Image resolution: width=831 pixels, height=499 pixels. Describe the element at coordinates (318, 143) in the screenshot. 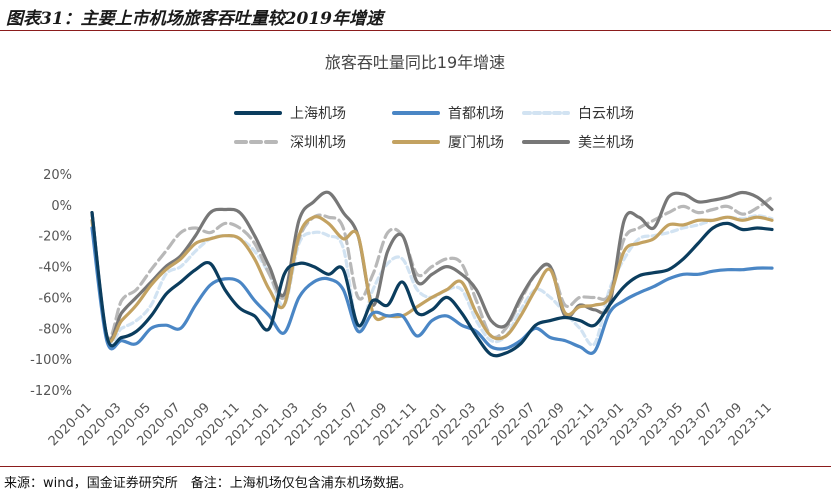

I see `legend-label: 深圳机场` at that location.